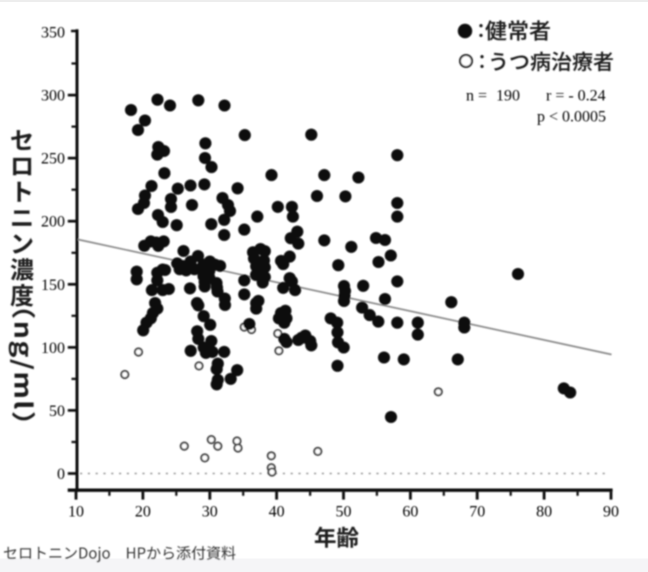 This screenshot has height=572, width=648. What do you see at coordinates (277, 512) in the screenshot?
I see `svg-text: 40` at bounding box center [277, 512].